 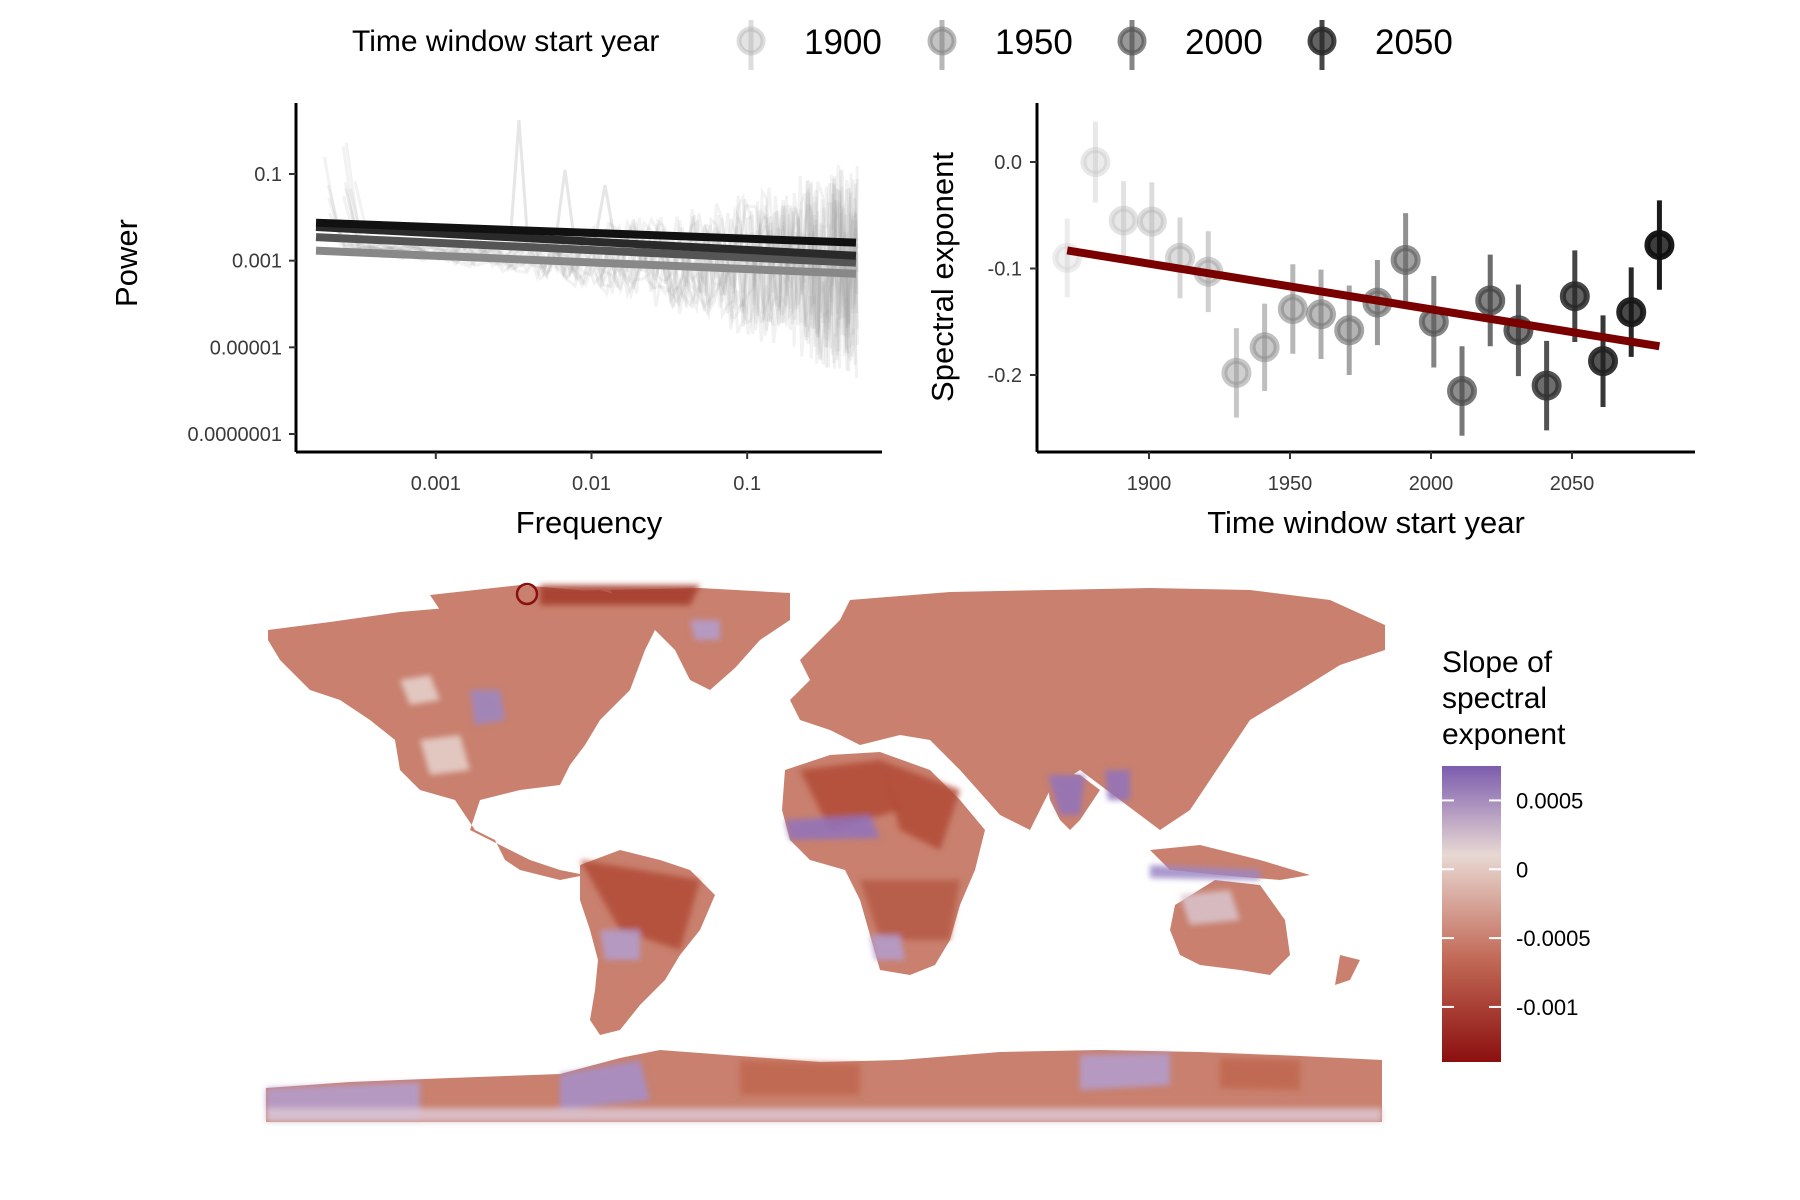 What do you see at coordinates (257, 262) in the screenshot?
I see `y-tick-label: 0.001` at bounding box center [257, 262].